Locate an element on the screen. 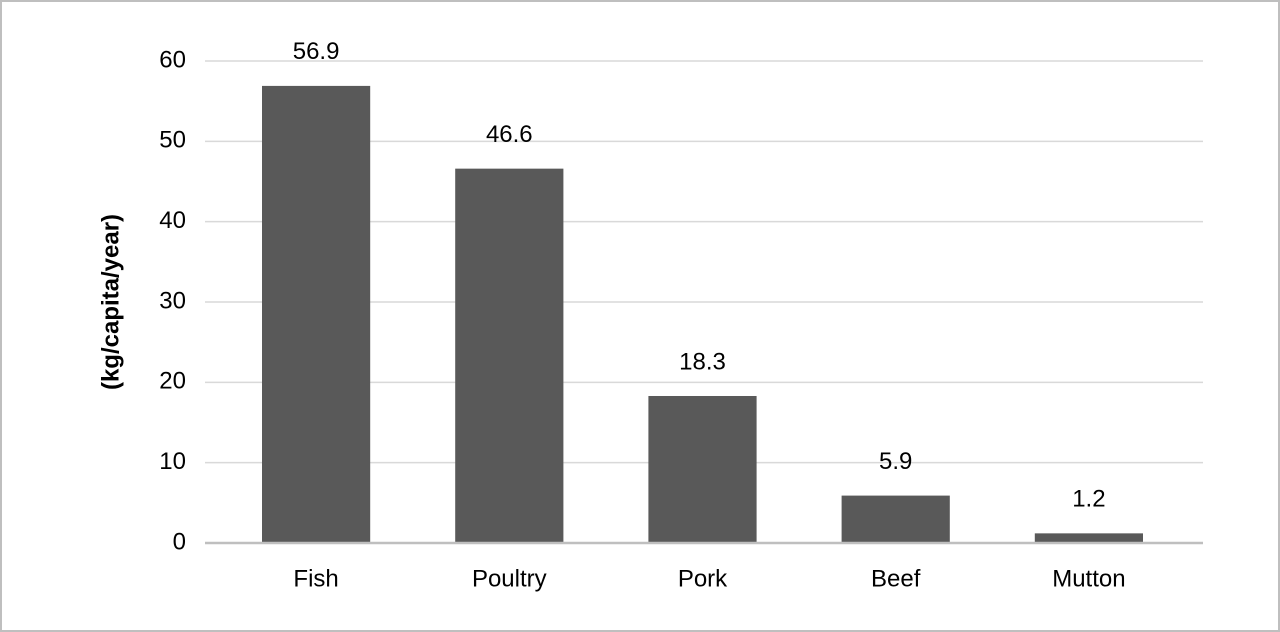 This screenshot has width=1280, height=632. y-tick-label: 40 is located at coordinates (172, 220).